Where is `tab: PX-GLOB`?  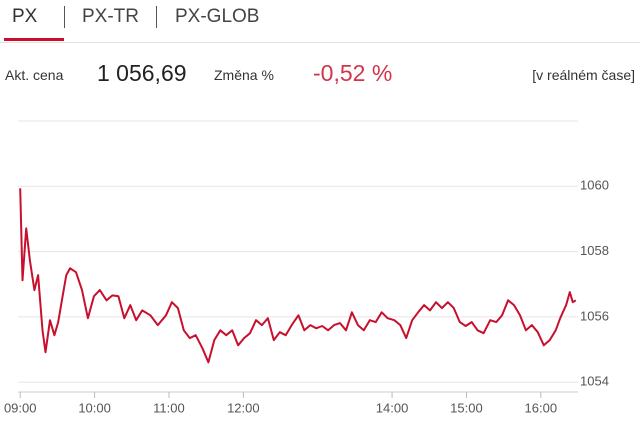 tab: PX-GLOB is located at coordinates (217, 16).